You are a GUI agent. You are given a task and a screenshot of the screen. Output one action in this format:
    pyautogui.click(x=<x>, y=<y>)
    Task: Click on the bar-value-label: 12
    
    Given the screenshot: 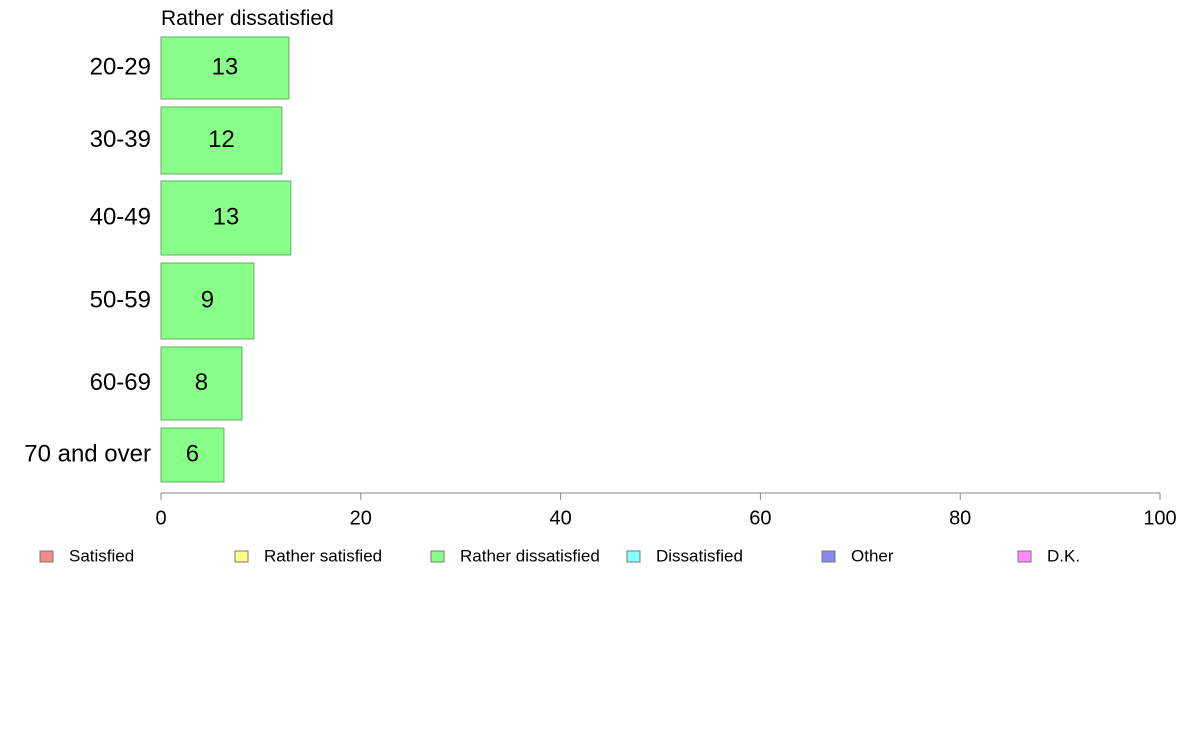 What is the action you would take?
    pyautogui.click(x=221, y=139)
    